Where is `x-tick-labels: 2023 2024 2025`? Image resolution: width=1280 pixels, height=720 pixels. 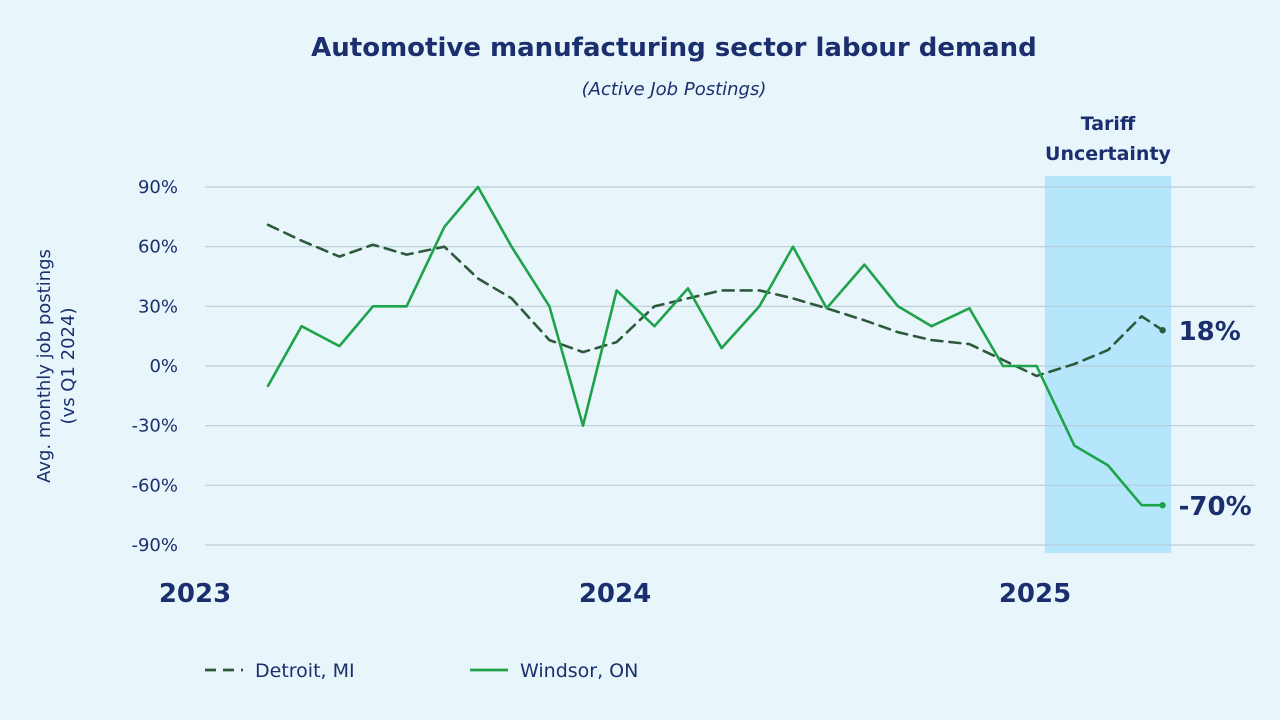 x-tick-labels: 2023 2024 2025 is located at coordinates (615, 594).